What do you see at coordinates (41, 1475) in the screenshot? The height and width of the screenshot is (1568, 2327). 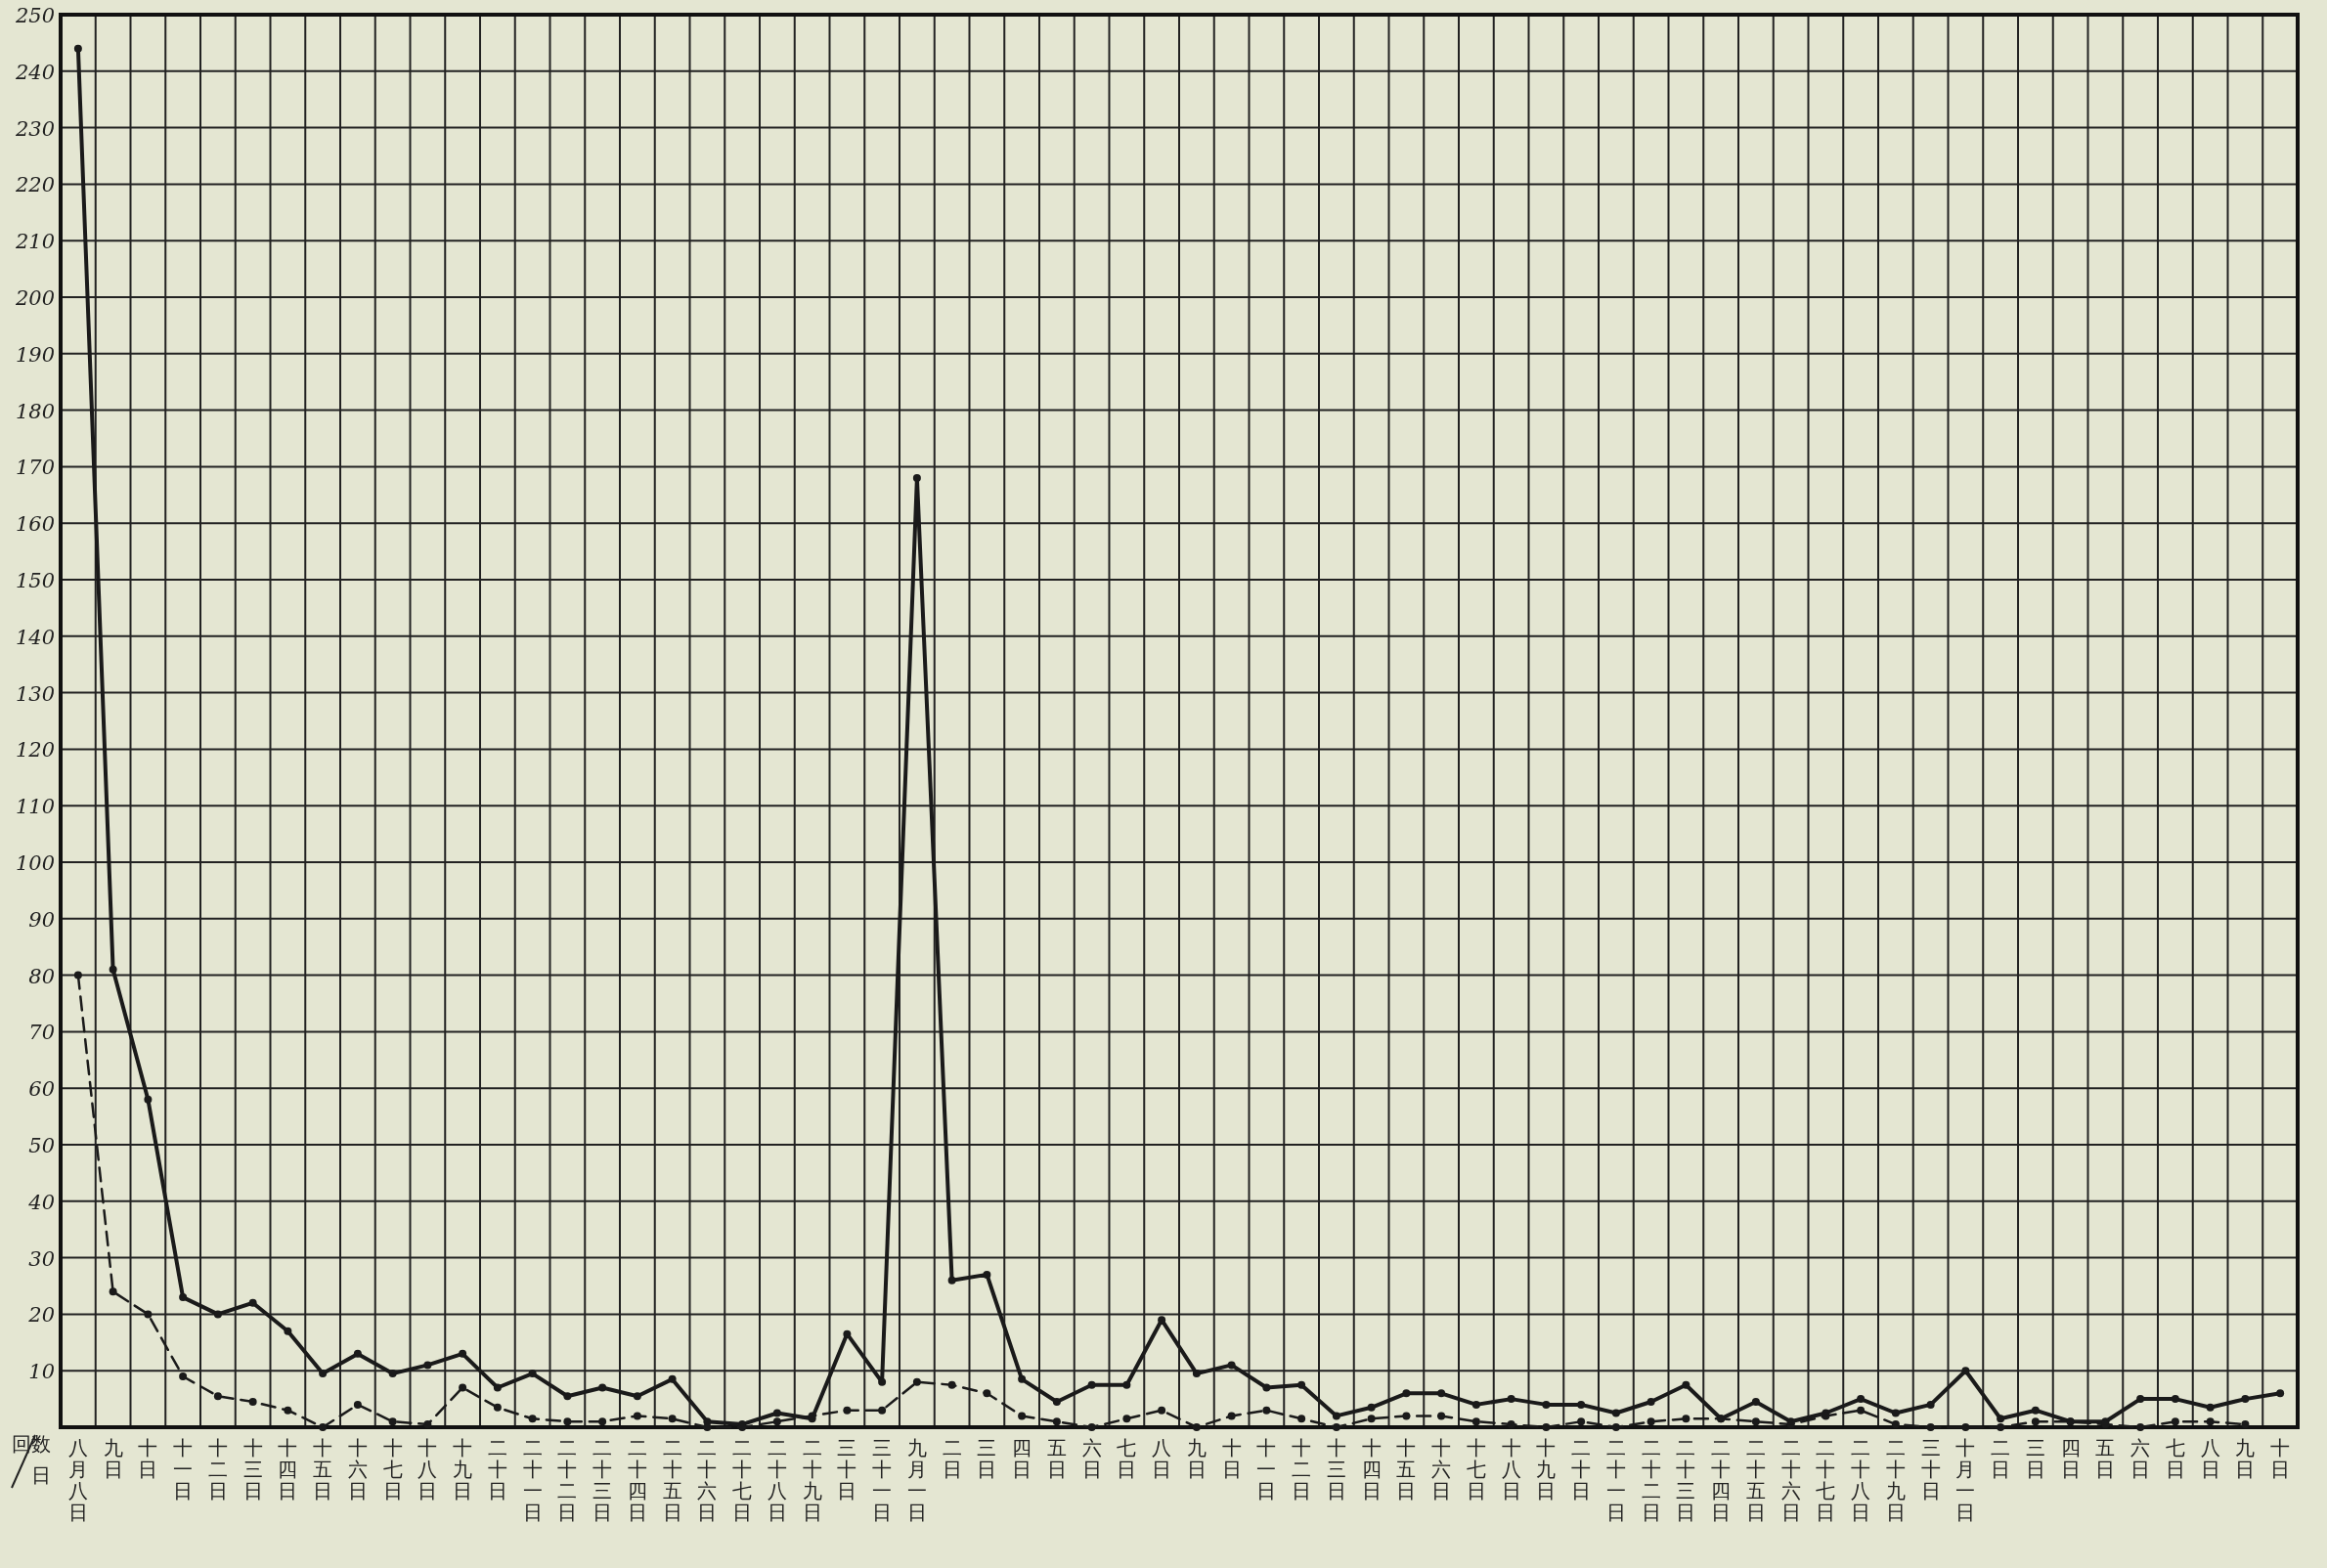 I see `x-axis-title: 日` at bounding box center [41, 1475].